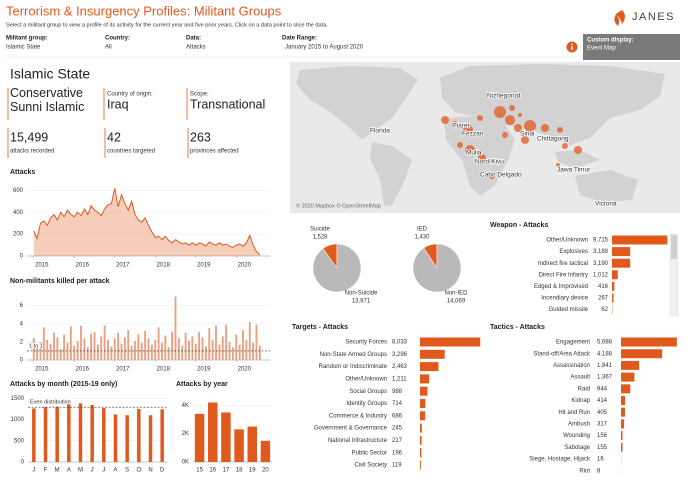  I want to click on filter-value: Islamic State, so click(23, 48).